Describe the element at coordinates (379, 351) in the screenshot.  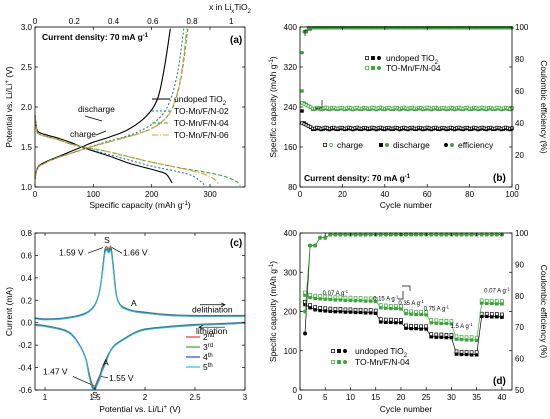
I see `text-part: undoped TiO` at that location.